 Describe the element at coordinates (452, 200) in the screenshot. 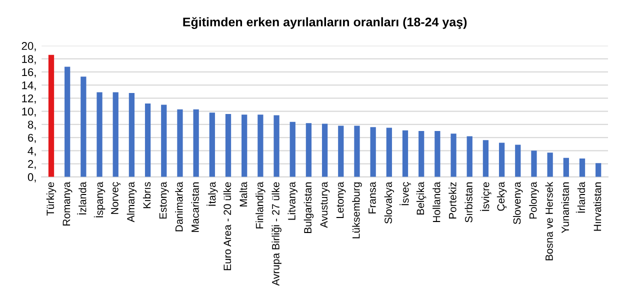

I see `x-tick-label: Portekiz` at that location.